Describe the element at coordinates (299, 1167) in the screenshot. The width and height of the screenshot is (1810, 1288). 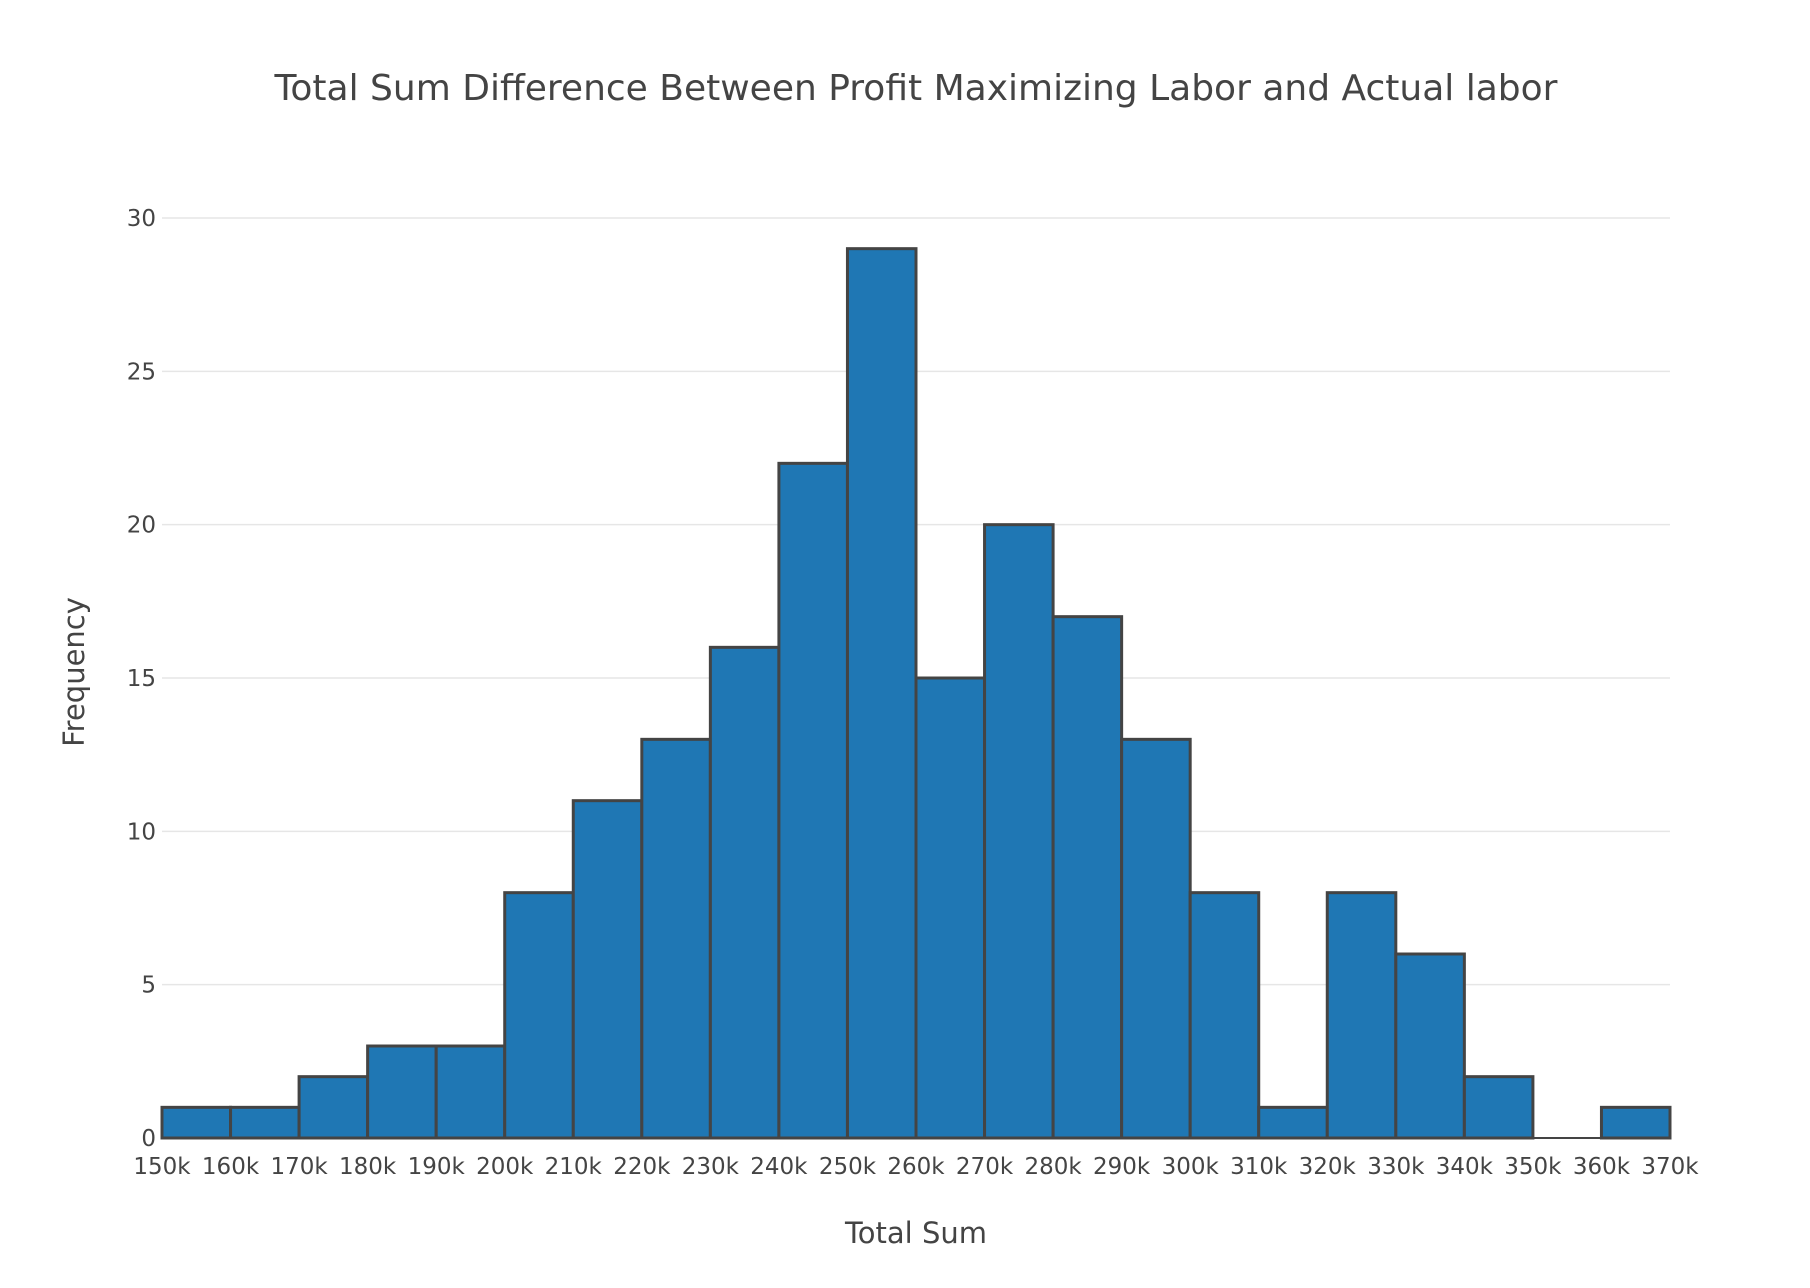
I see `x-tick-label-2: 170k` at that location.